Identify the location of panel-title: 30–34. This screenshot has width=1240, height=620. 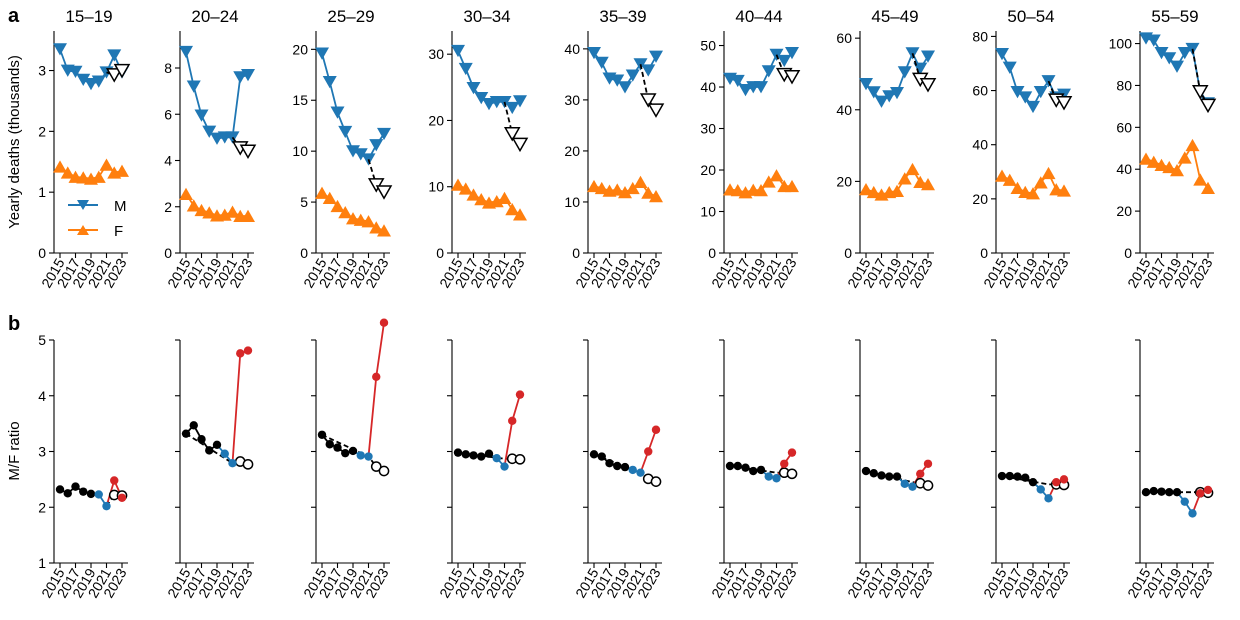
(486, 16).